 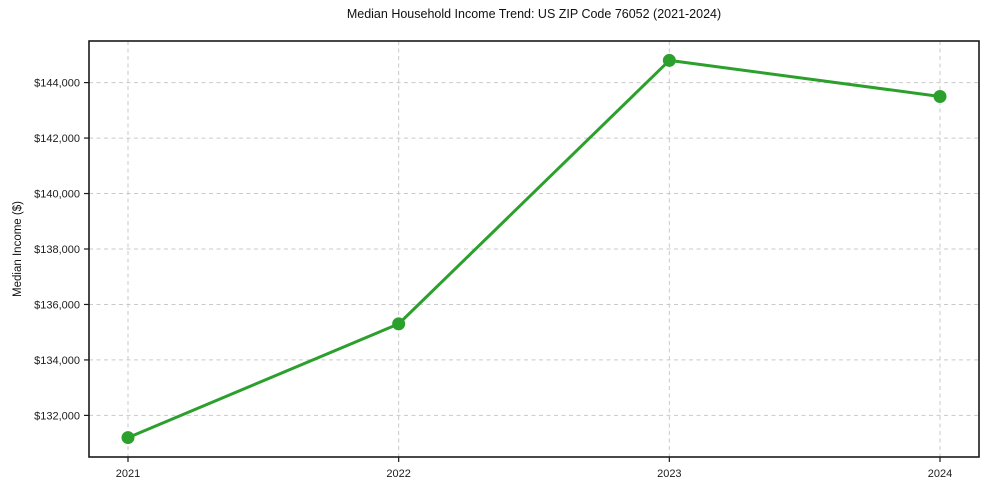 What do you see at coordinates (669, 474) in the screenshot?
I see `x-tick-label: 2023` at bounding box center [669, 474].